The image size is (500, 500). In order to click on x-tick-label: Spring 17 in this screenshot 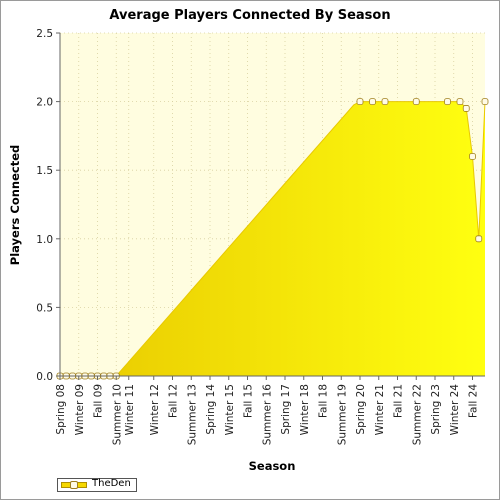, I will do `click(286, 409)`.